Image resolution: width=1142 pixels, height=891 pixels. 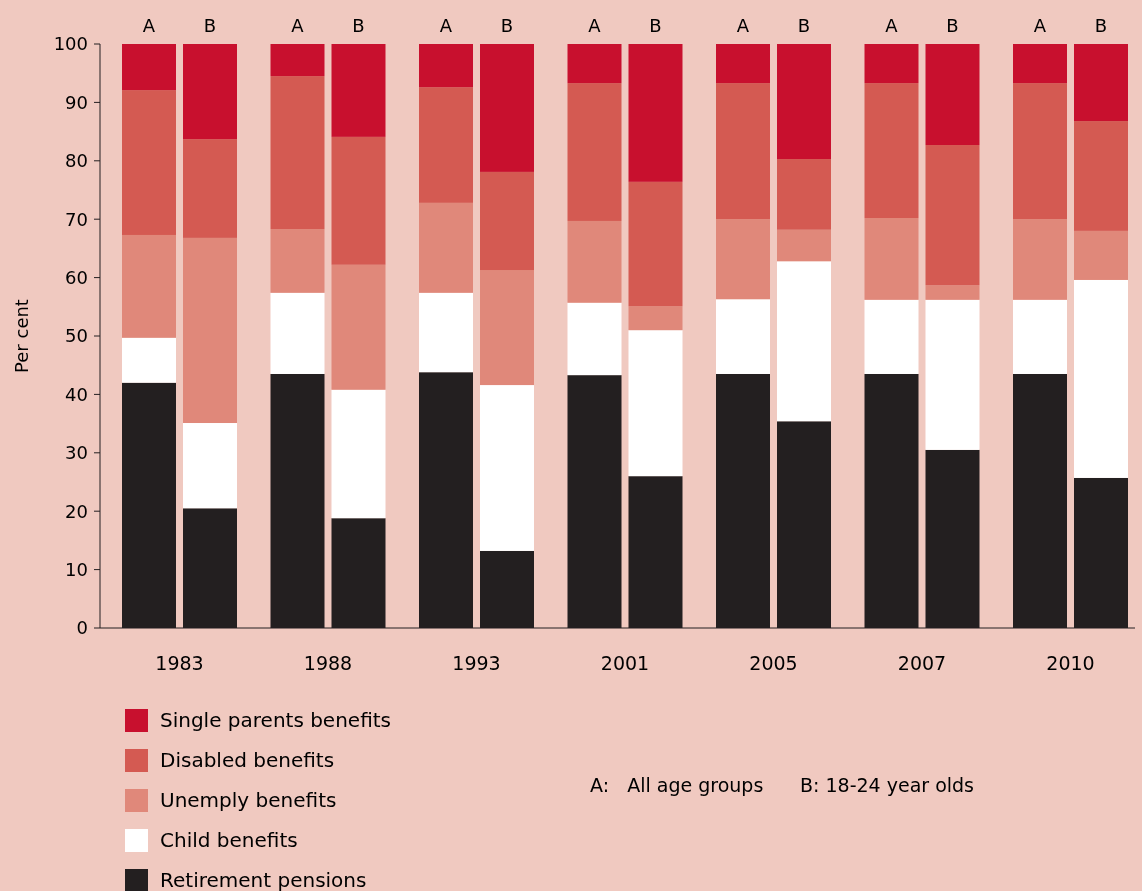 What do you see at coordinates (76, 336) in the screenshot?
I see `y-tick-label: 50` at bounding box center [76, 336].